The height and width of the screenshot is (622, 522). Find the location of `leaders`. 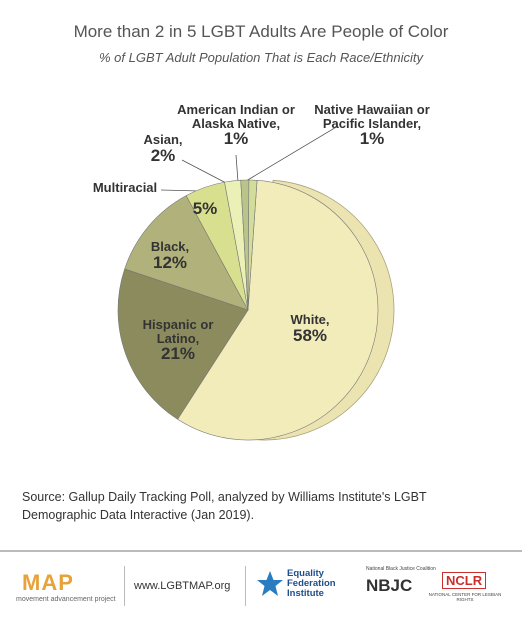

leaders is located at coordinates (249, 158).